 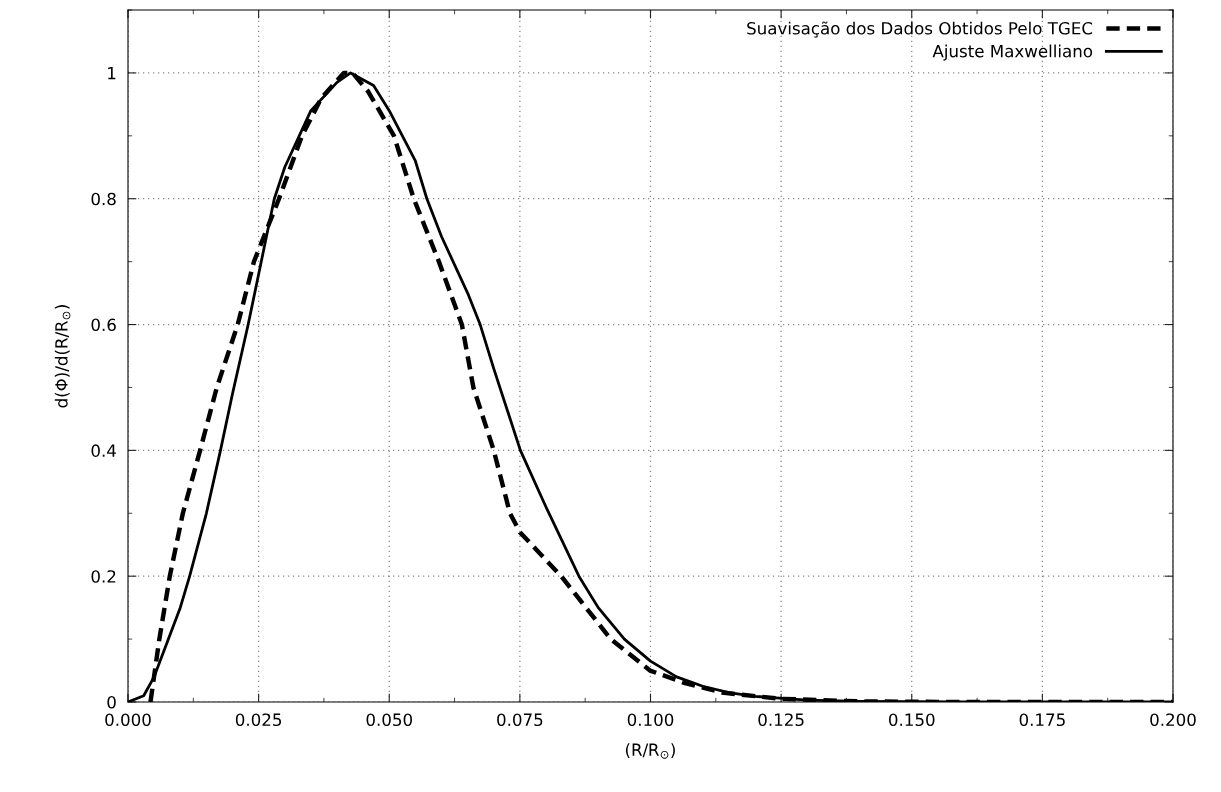 What do you see at coordinates (112, 73) in the screenshot?
I see `y-tick-label: 1` at bounding box center [112, 73].